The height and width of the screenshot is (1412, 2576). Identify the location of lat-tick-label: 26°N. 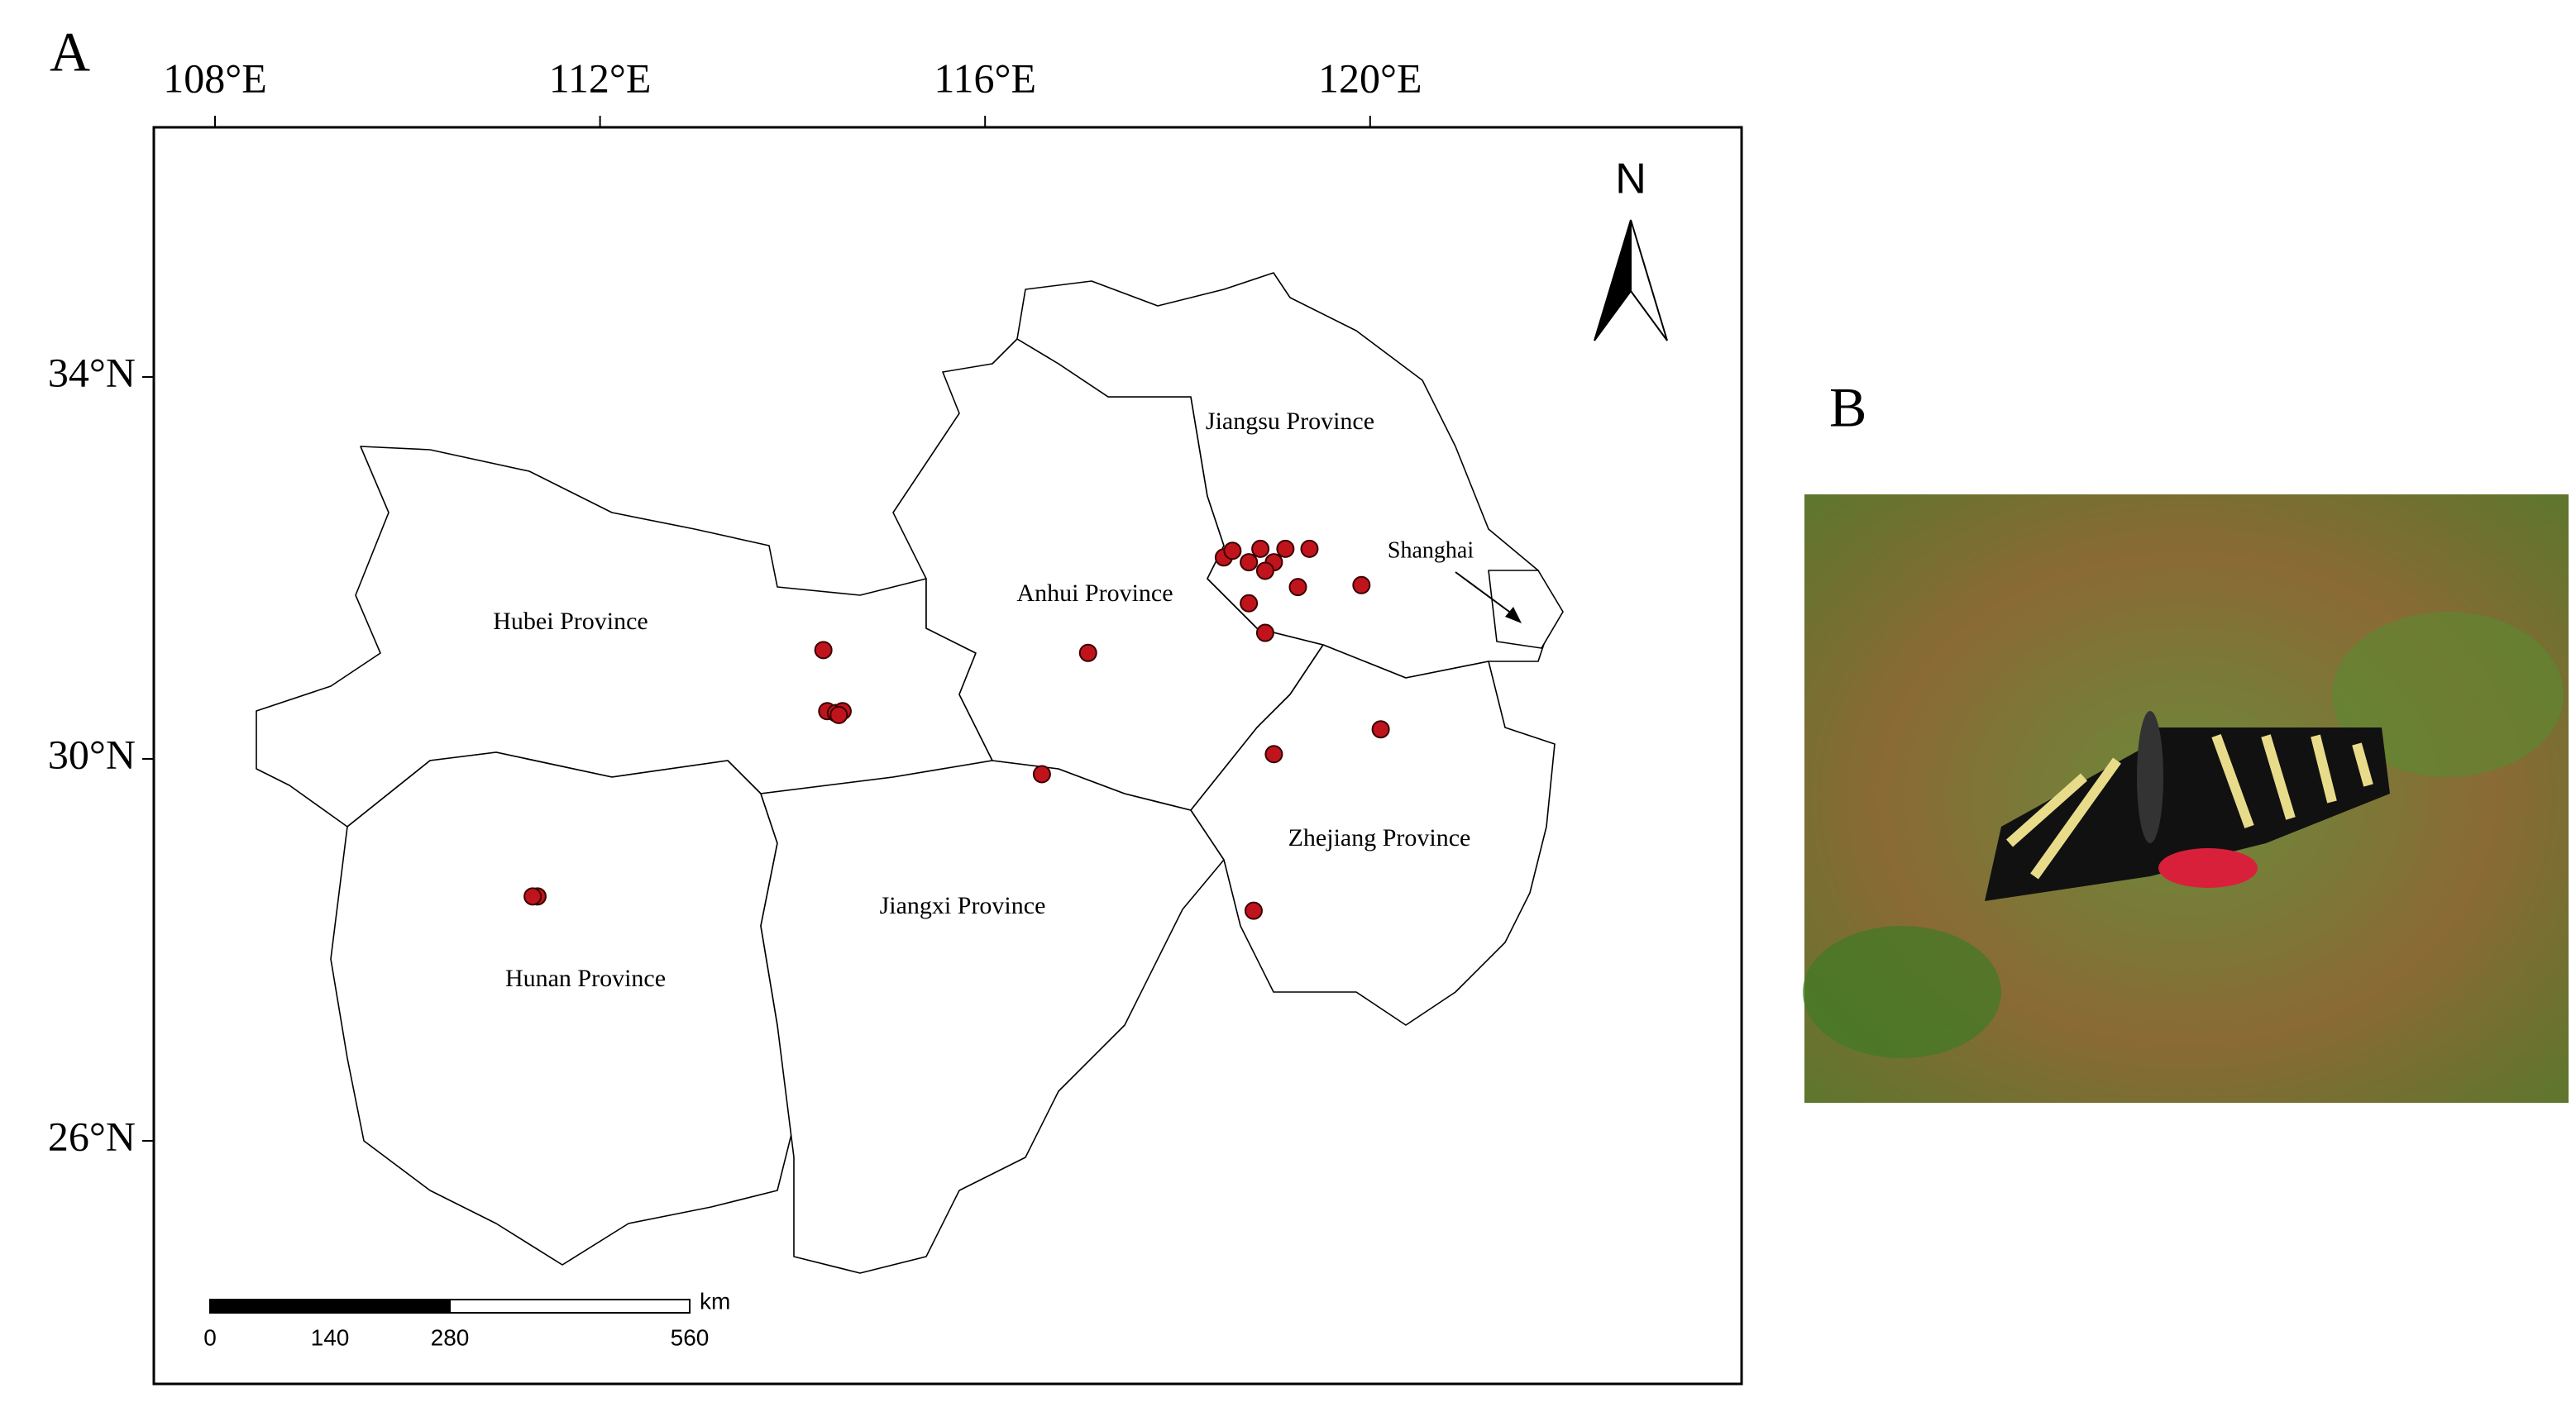
(92, 1136).